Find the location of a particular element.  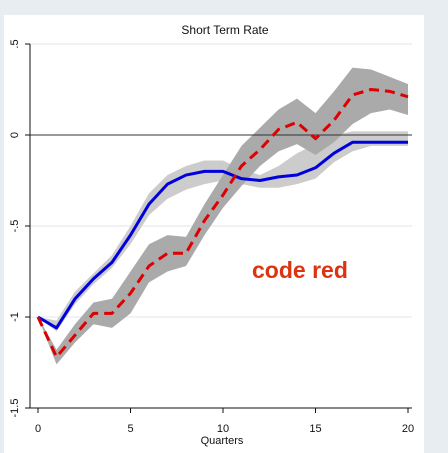

y-tick-label-3: 0 is located at coordinates (15, 135).